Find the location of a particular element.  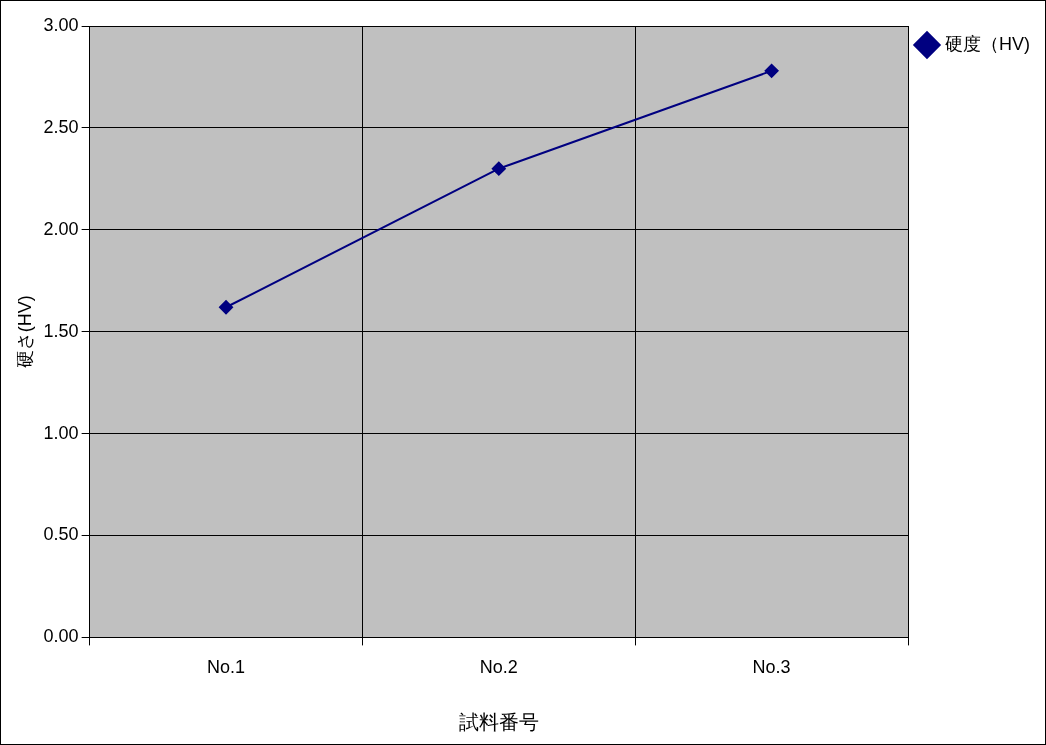

y-tick-label: 1.50 is located at coordinates (61, 330).